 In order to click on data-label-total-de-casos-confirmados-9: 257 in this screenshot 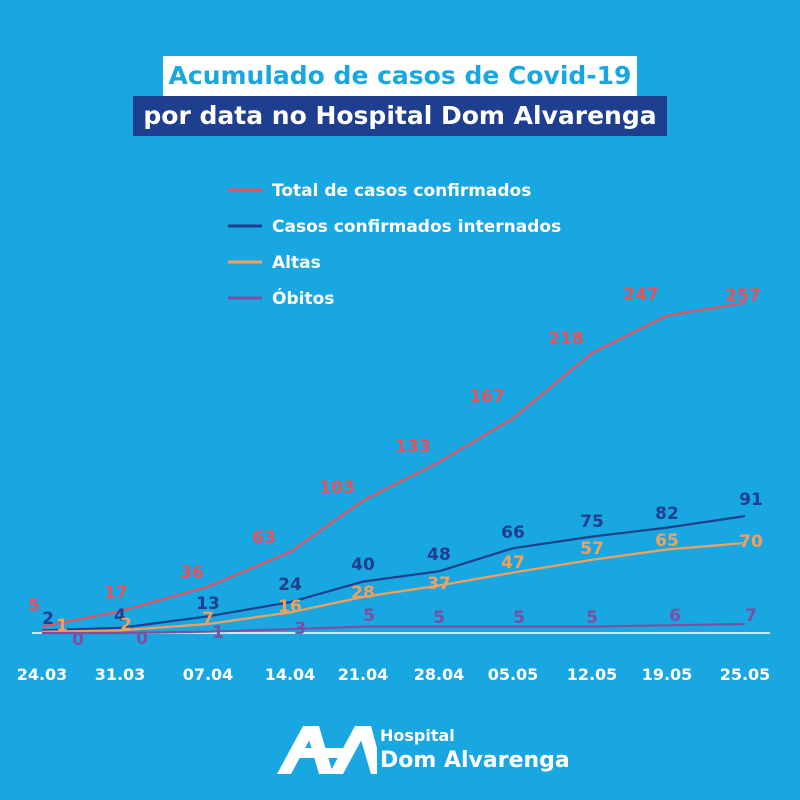, I will do `click(743, 296)`.